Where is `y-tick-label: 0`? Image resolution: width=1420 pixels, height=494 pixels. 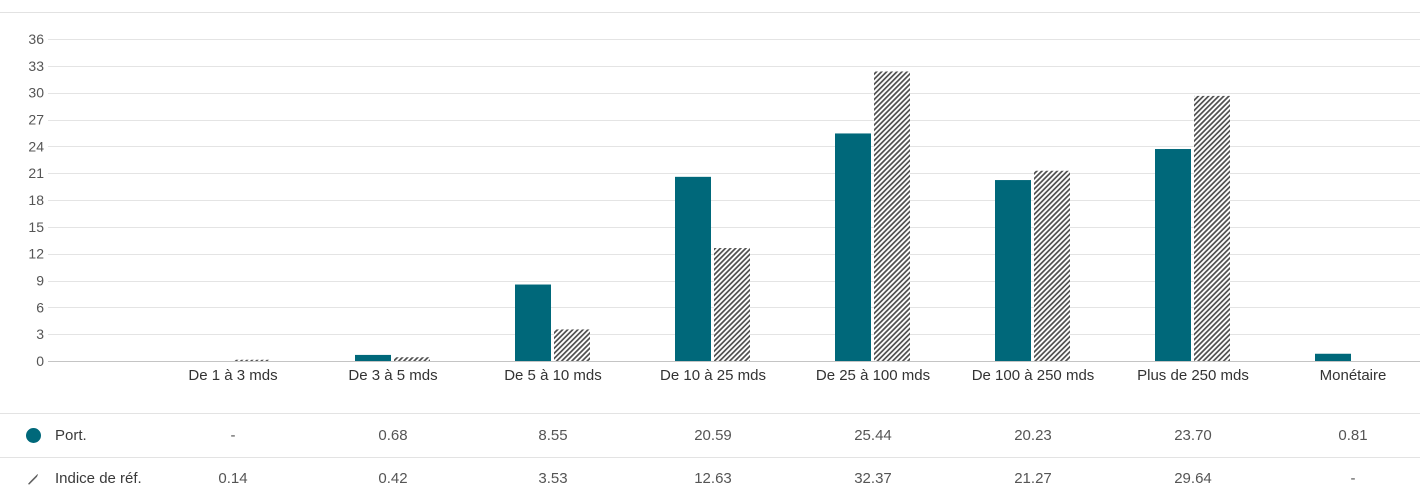
y-tick-label: 0 is located at coordinates (40, 361).